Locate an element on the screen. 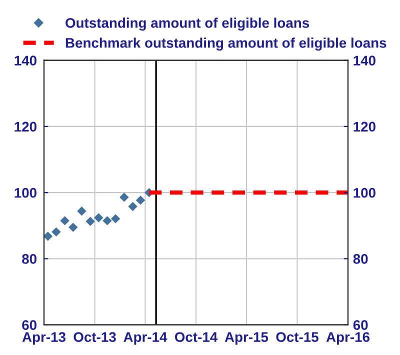  x-tick-label: Oct-15 is located at coordinates (297, 337).